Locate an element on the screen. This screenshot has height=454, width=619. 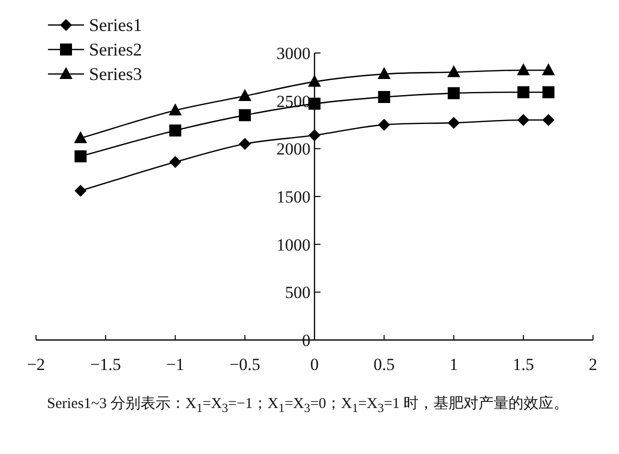
x-tick-label: −2 is located at coordinates (36, 364).